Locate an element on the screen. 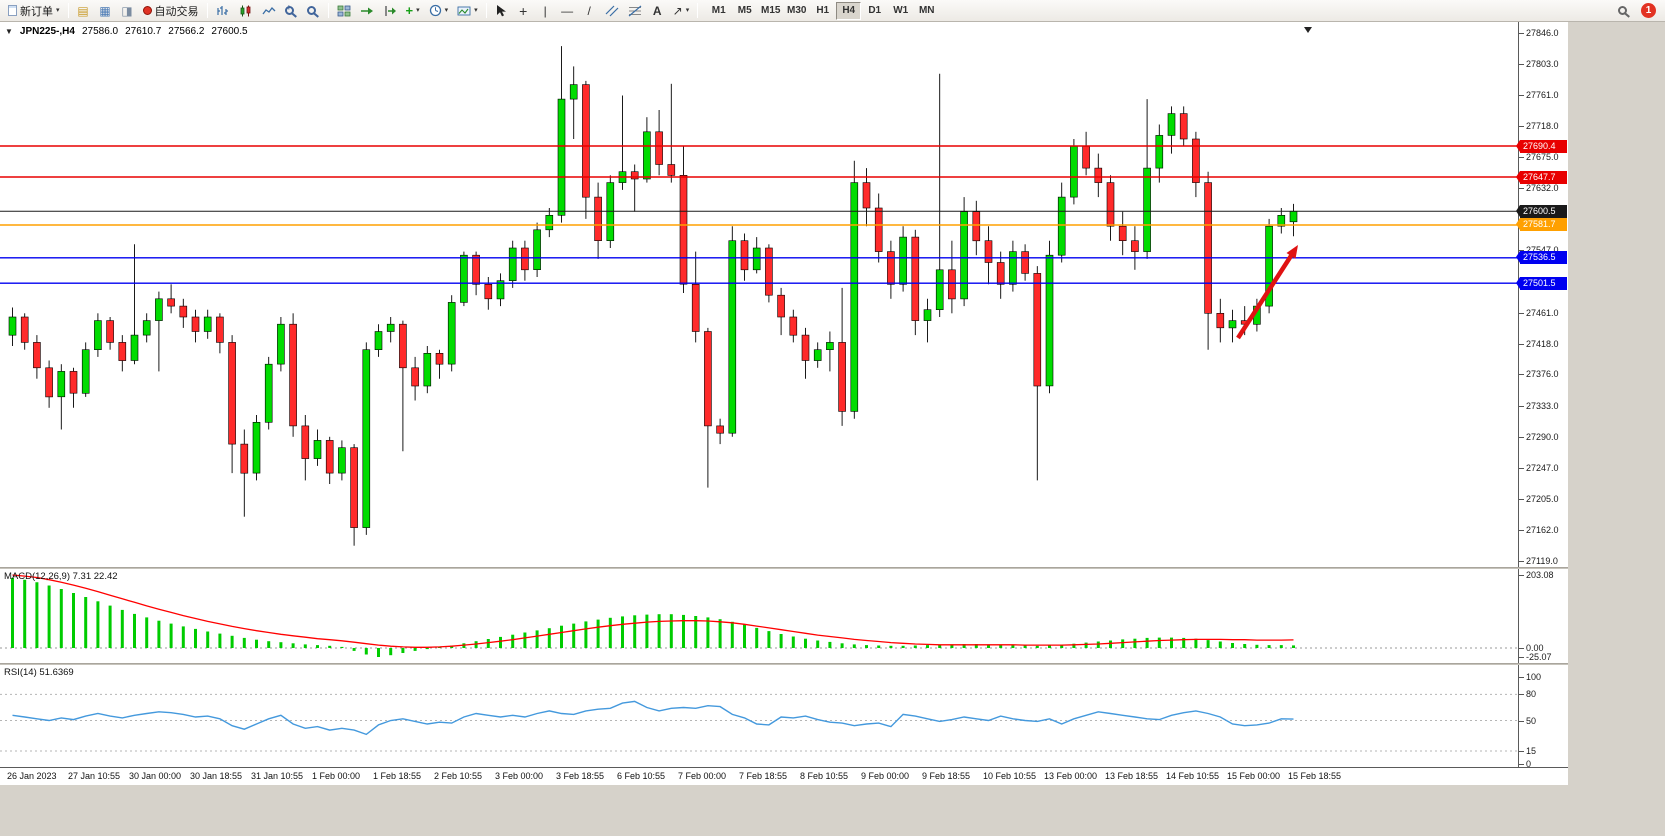  channel-tool-button is located at coordinates (612, 10).